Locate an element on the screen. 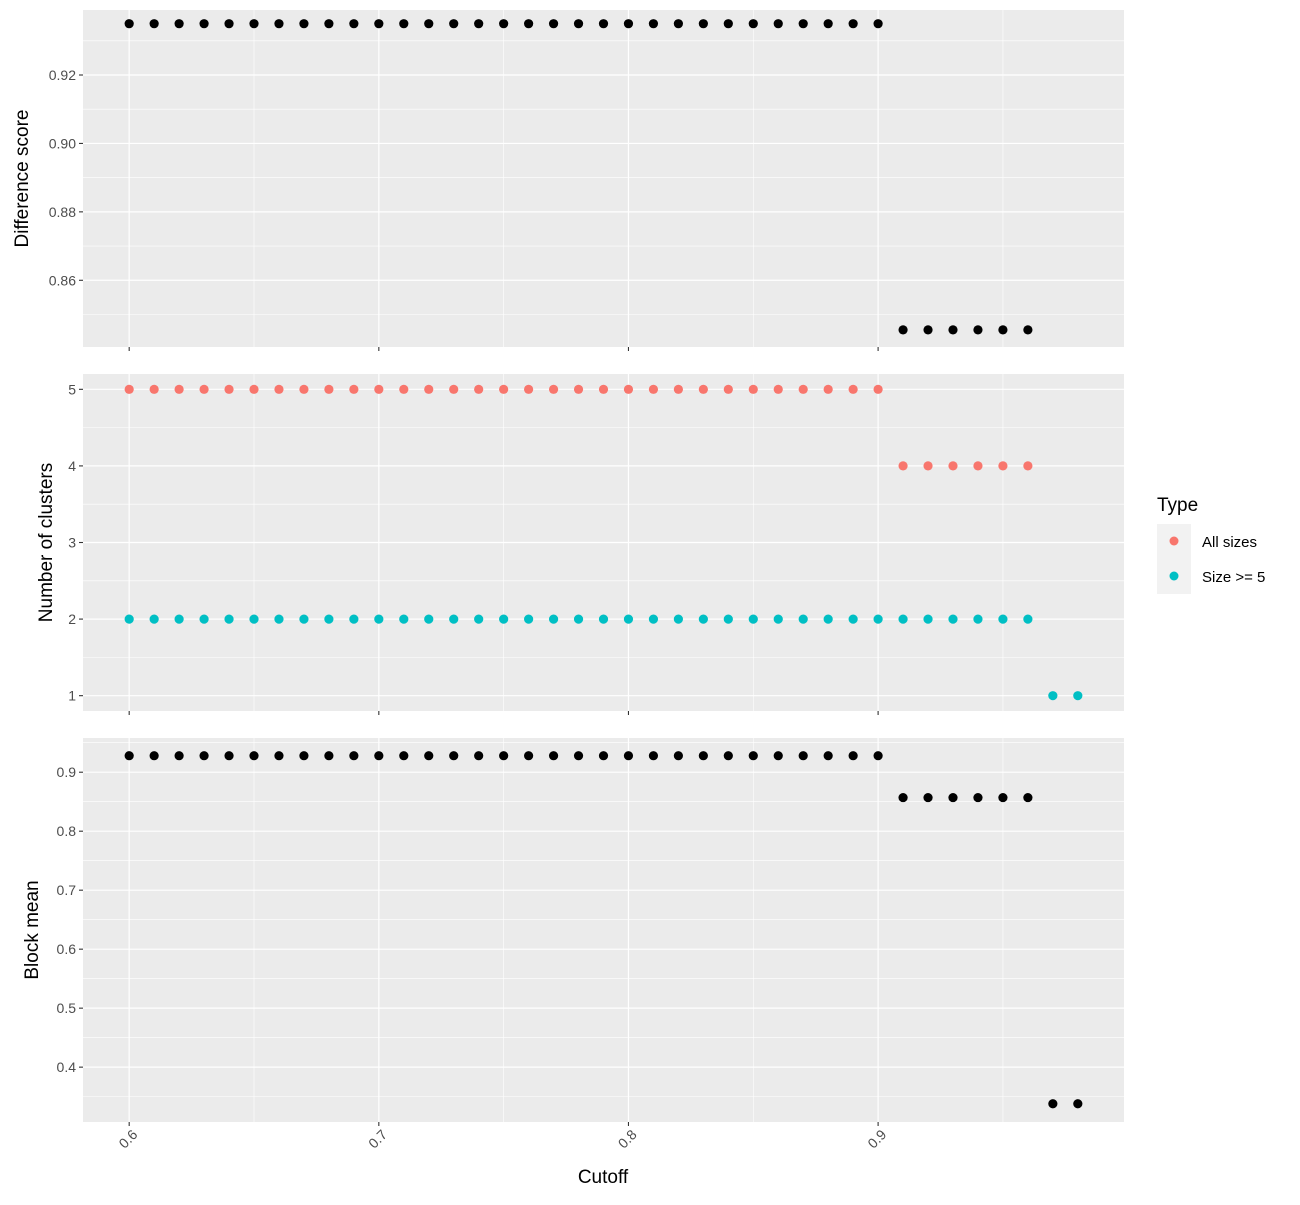  y-tick-label: 0.86 is located at coordinates (62, 280).